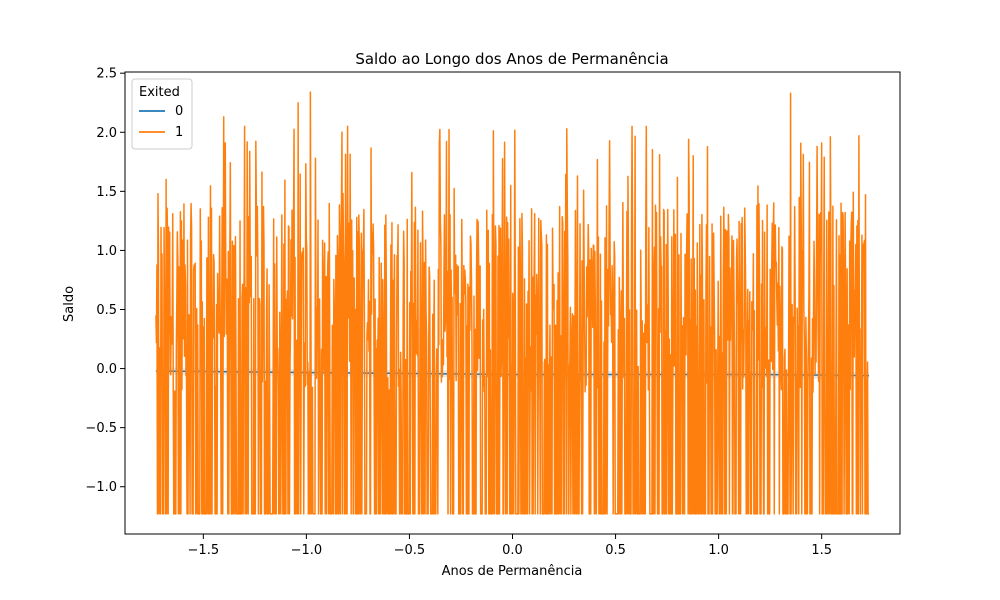  I want to click on x-tick-label: −0.5, so click(410, 550).